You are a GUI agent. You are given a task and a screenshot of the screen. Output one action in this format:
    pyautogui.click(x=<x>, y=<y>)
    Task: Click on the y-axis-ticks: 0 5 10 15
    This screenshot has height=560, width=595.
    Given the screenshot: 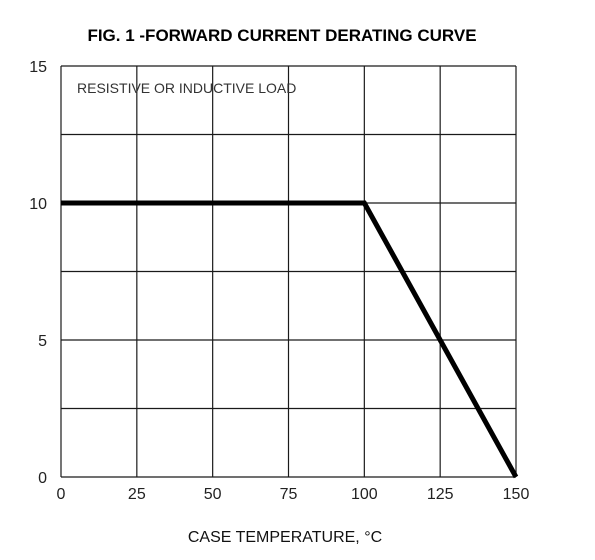 What is the action you would take?
    pyautogui.click(x=38, y=273)
    